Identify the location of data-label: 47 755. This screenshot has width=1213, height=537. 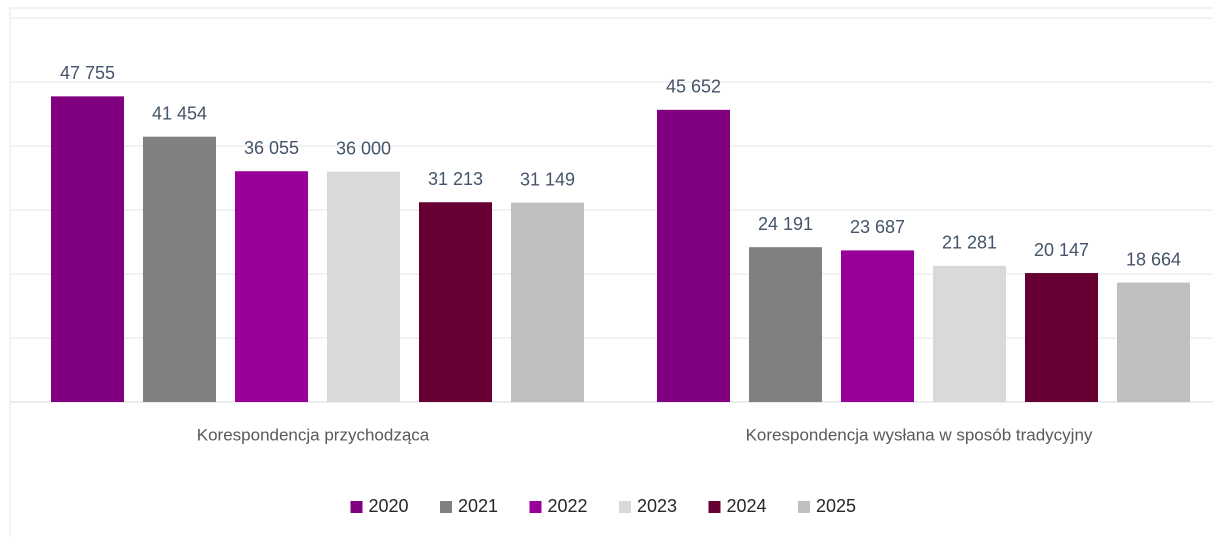
(87, 73).